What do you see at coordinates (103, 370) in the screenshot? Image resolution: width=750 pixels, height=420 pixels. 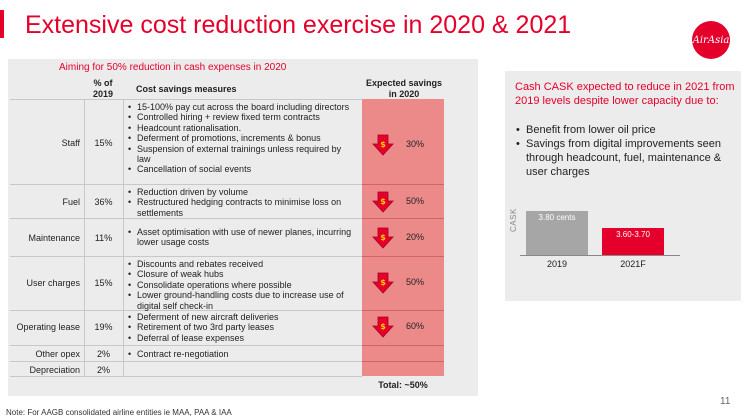 I see `pct-depreciation: 2%` at bounding box center [103, 370].